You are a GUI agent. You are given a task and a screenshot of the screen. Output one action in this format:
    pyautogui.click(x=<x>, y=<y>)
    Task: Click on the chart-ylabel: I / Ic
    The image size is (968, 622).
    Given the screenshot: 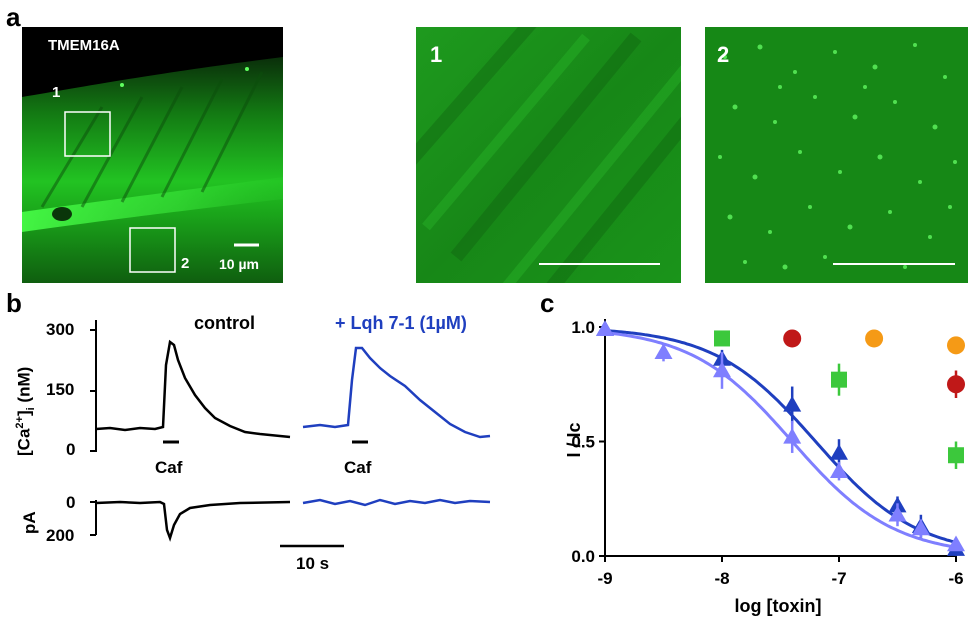 What is the action you would take?
    pyautogui.click(x=574, y=439)
    